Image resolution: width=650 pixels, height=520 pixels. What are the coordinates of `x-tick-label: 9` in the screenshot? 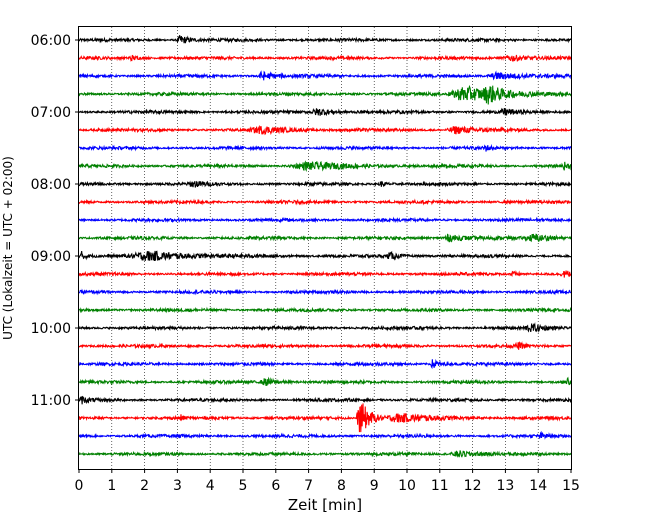 It's located at (374, 486).